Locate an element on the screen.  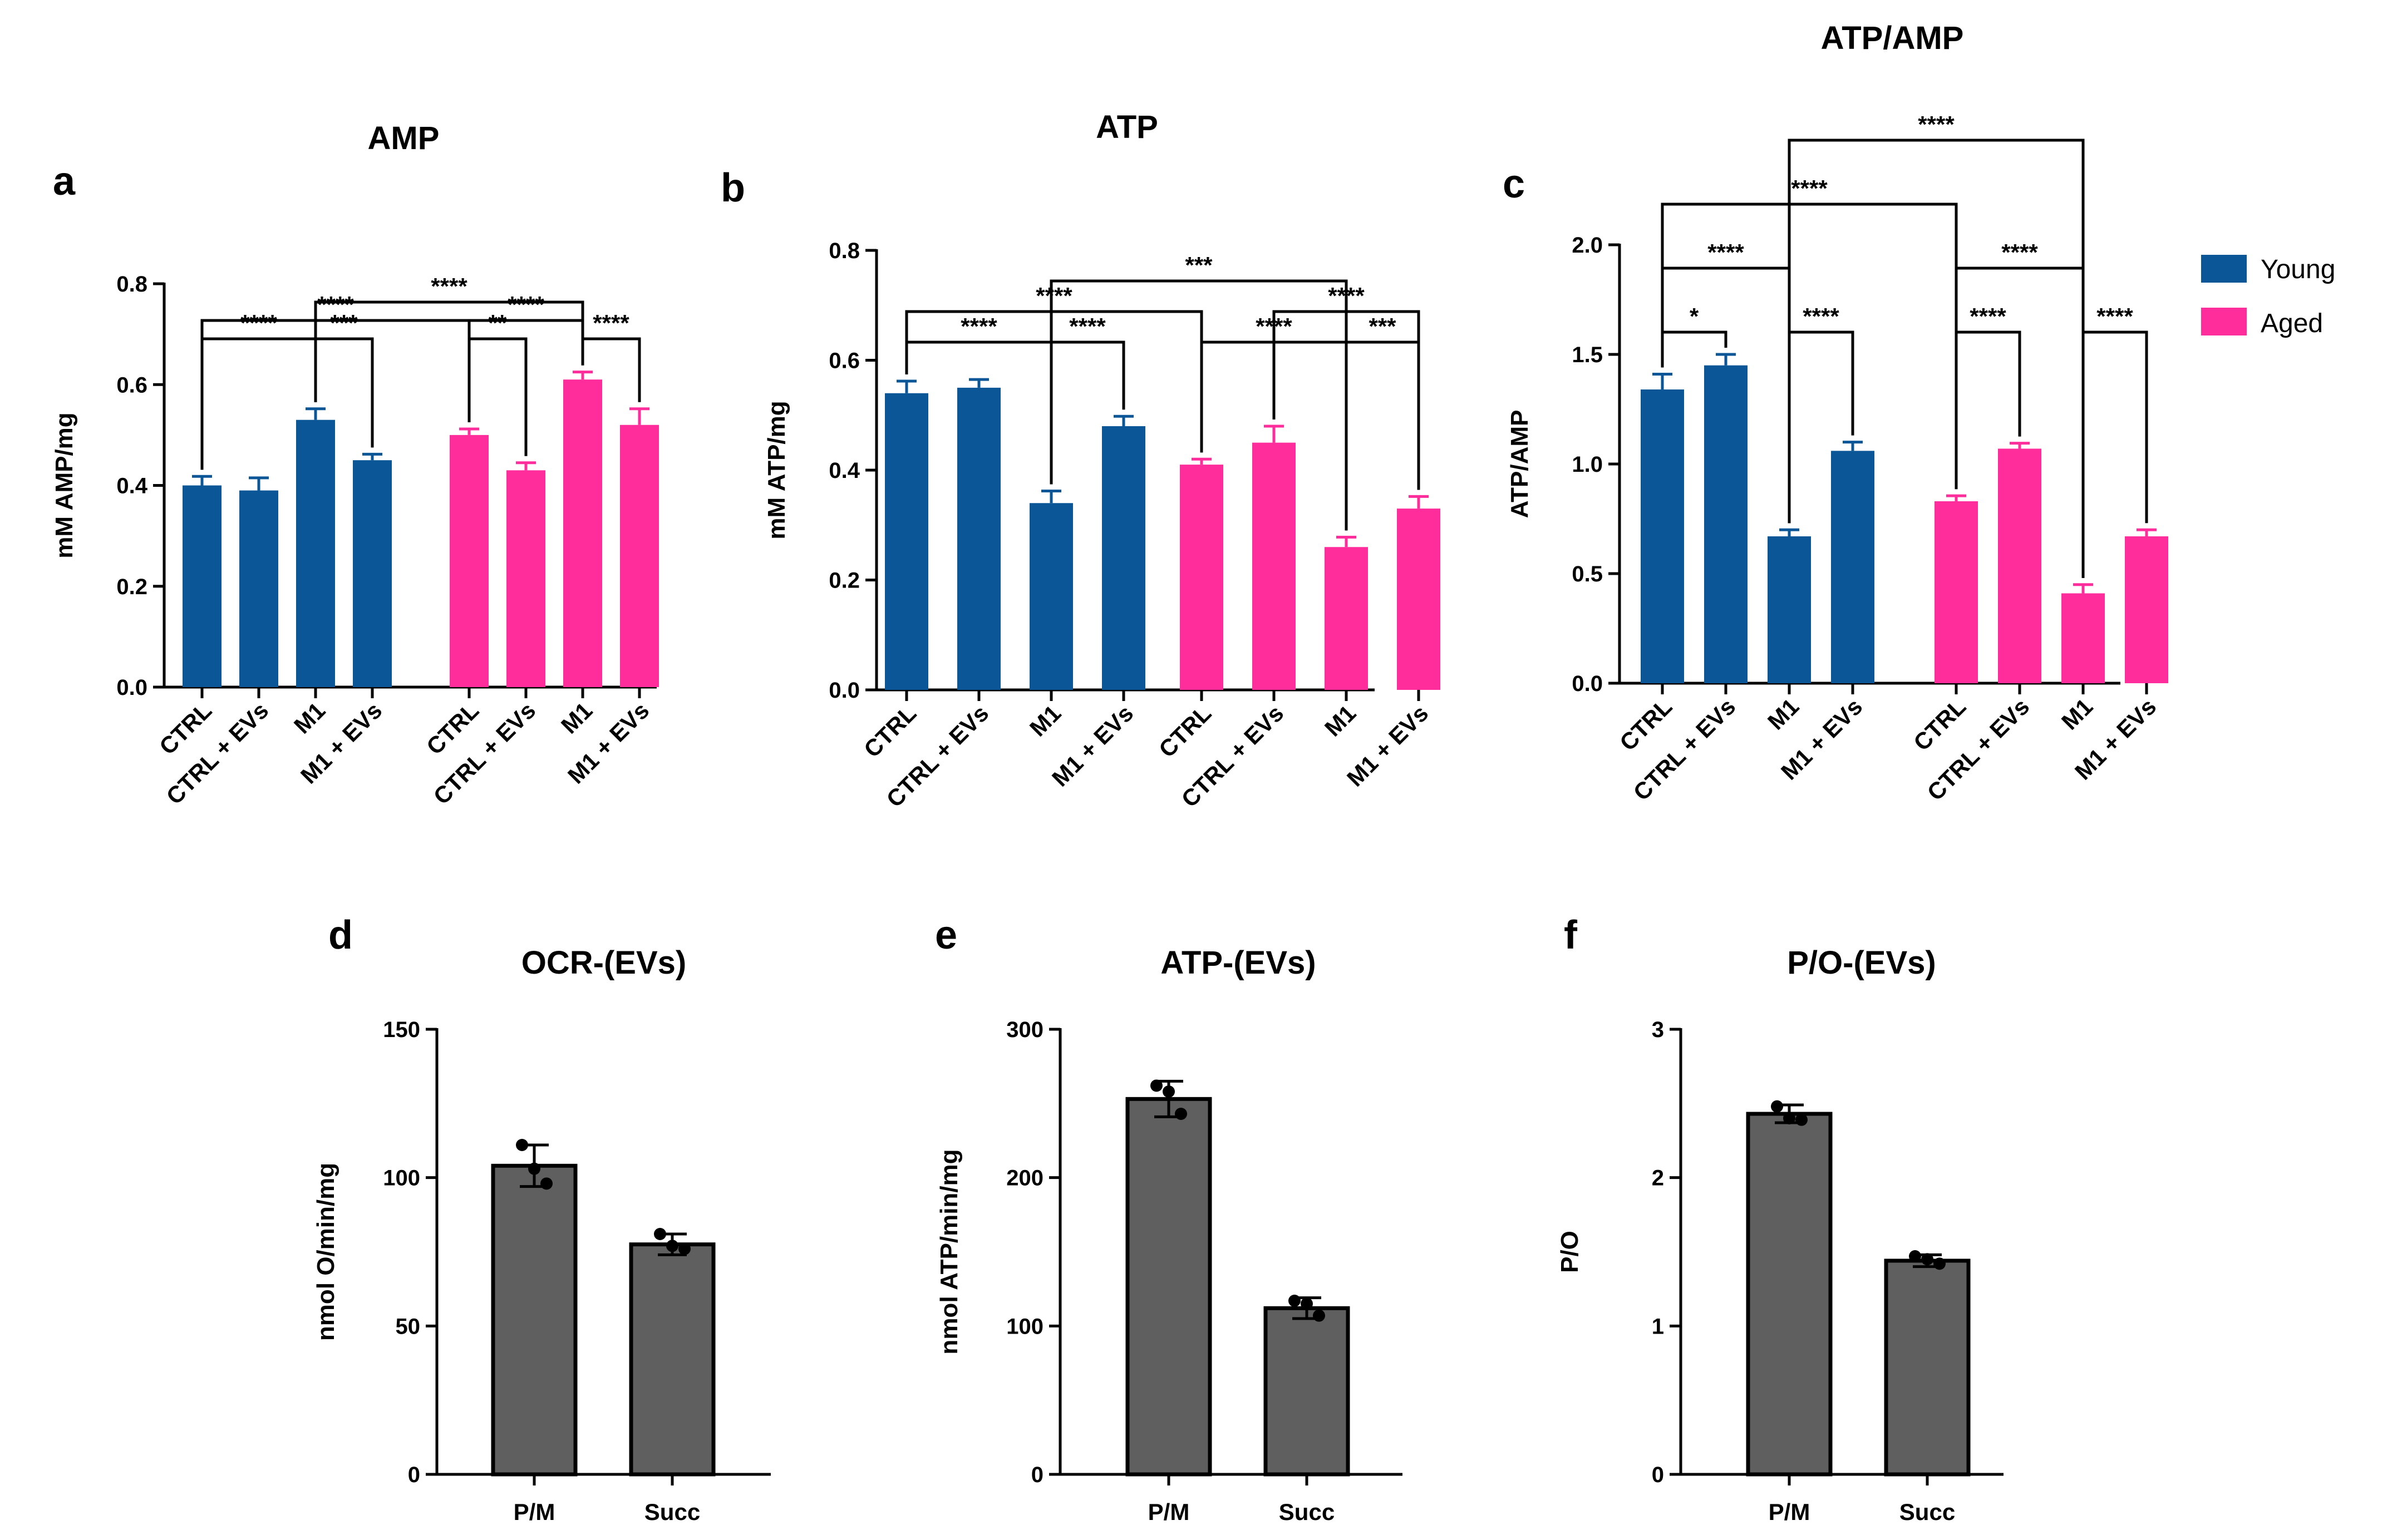
y-axis-label: mM ATP/mg is located at coordinates (776, 470).